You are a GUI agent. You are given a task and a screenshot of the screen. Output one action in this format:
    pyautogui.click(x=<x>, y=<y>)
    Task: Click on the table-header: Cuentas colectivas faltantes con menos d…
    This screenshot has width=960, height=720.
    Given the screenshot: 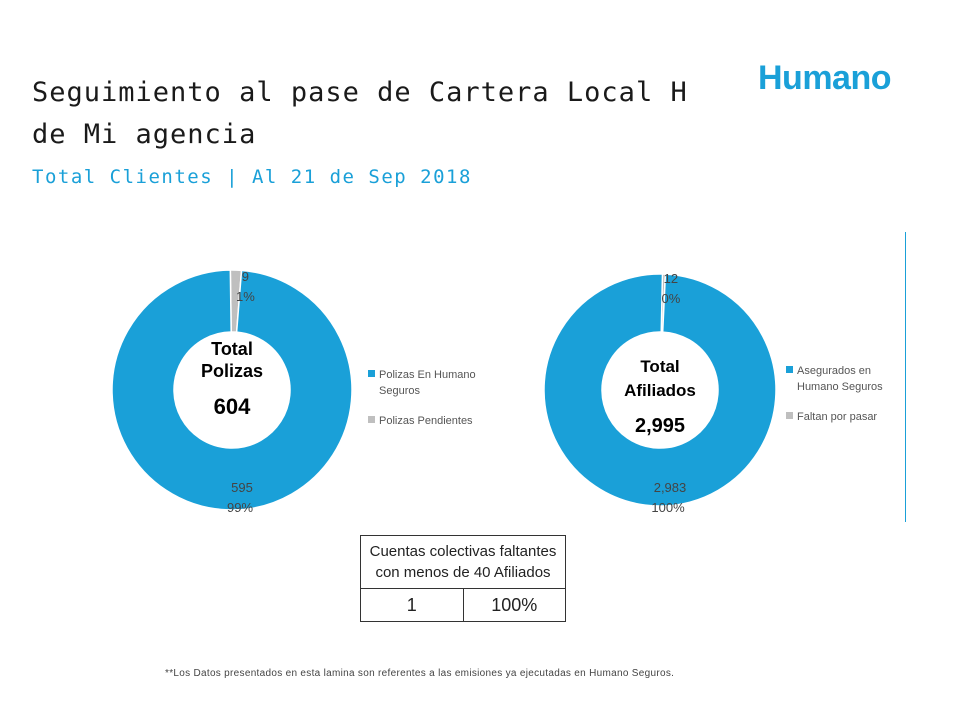 What is the action you would take?
    pyautogui.click(x=463, y=562)
    